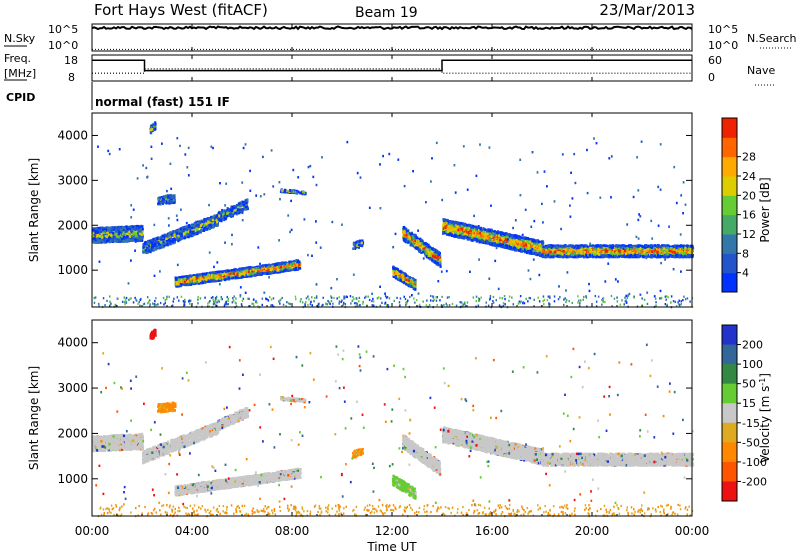 The width and height of the screenshot is (800, 554). Describe the element at coordinates (723, 29) in the screenshot. I see `nsearch-tick-top: 10^5` at that location.